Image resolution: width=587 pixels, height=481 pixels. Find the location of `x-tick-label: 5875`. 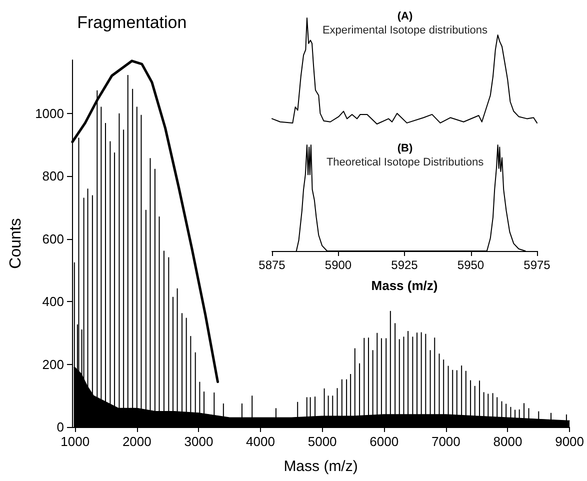

x-tick-label: 5875 is located at coordinates (272, 265).